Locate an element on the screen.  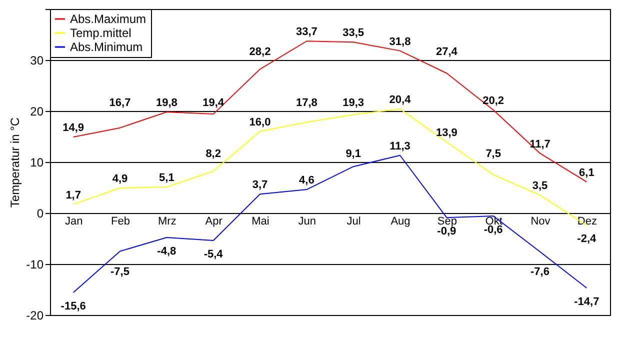
x-tick-label: Sep is located at coordinates (447, 222).